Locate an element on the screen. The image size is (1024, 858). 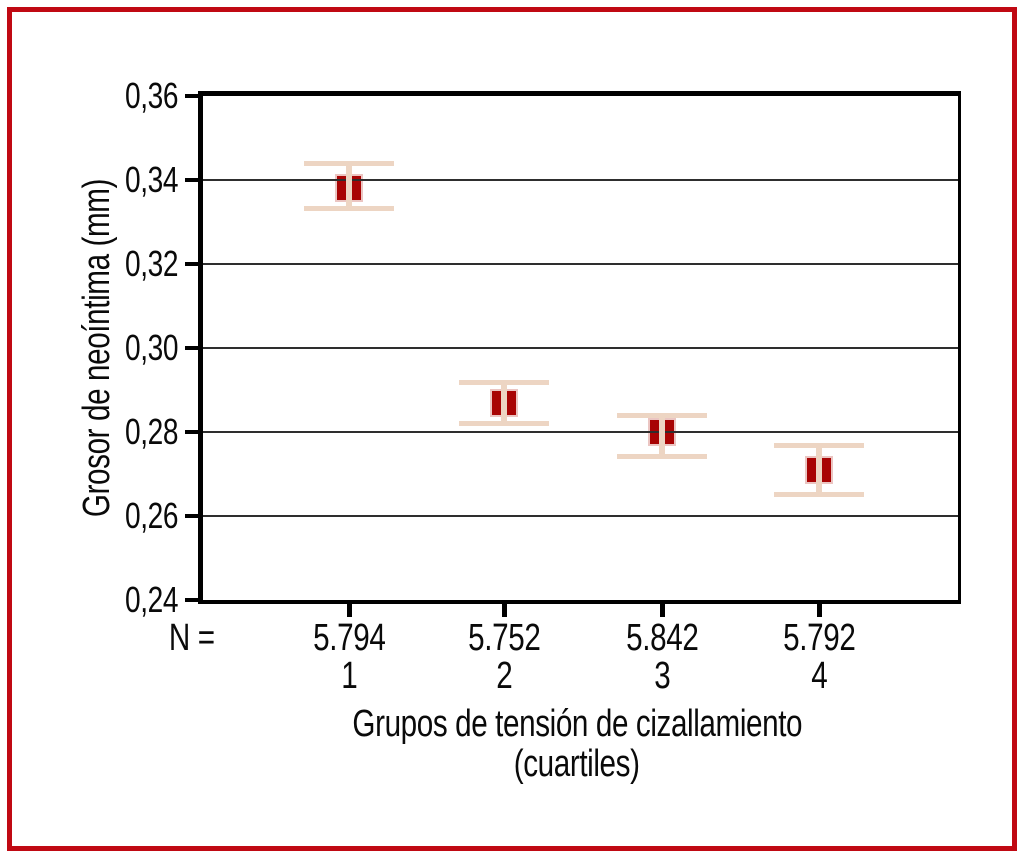
y-tick-label: 0,32 is located at coordinates (128, 264).